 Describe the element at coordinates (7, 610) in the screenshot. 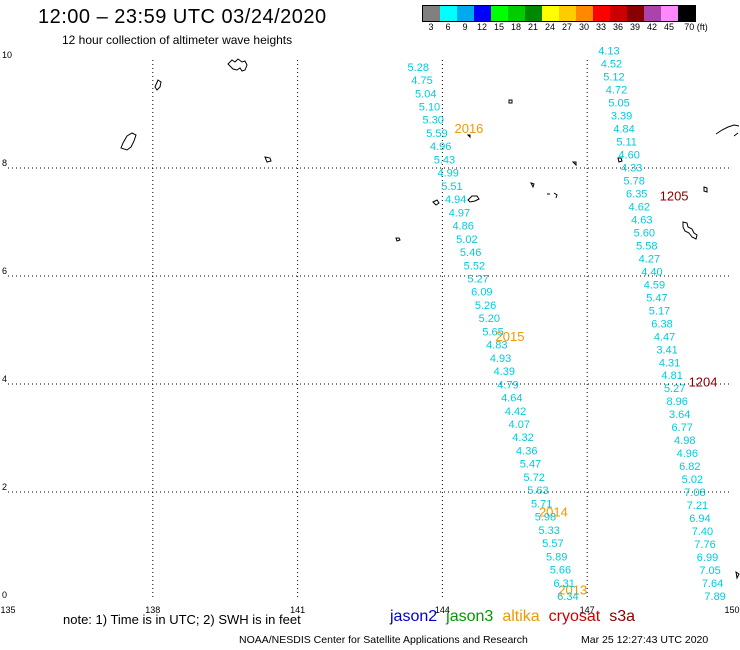

I see `longitude-label: 135` at that location.